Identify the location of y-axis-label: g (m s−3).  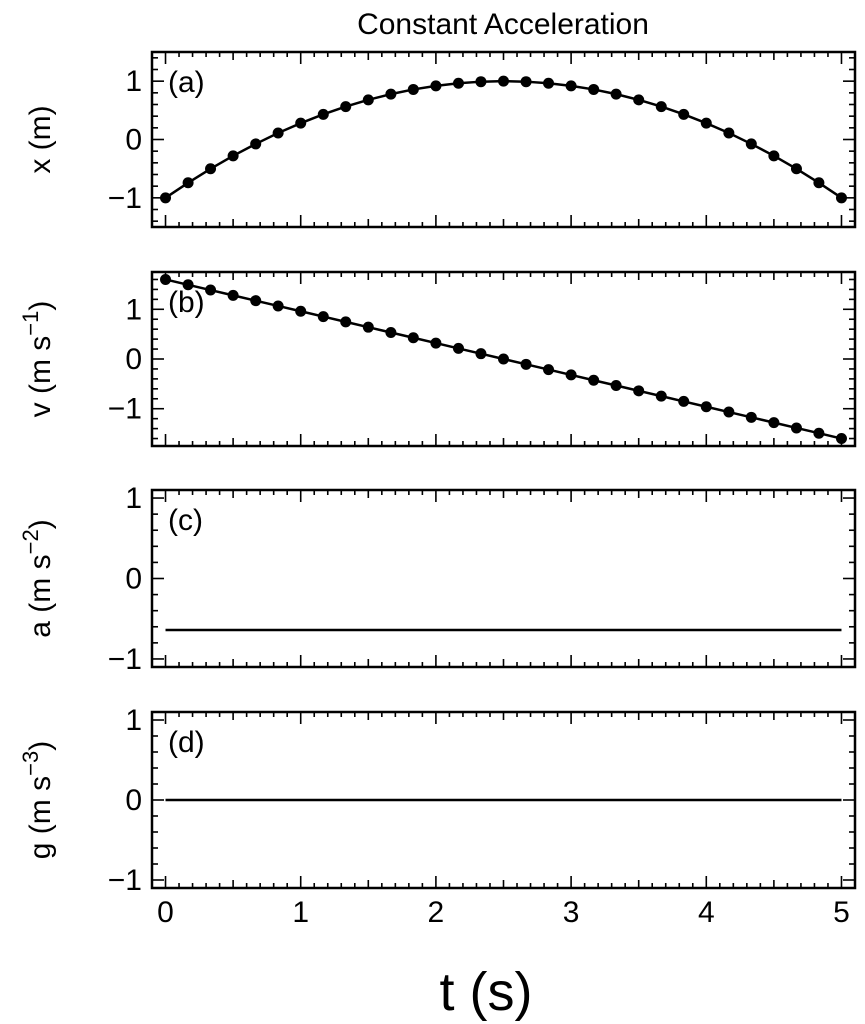
(37, 800).